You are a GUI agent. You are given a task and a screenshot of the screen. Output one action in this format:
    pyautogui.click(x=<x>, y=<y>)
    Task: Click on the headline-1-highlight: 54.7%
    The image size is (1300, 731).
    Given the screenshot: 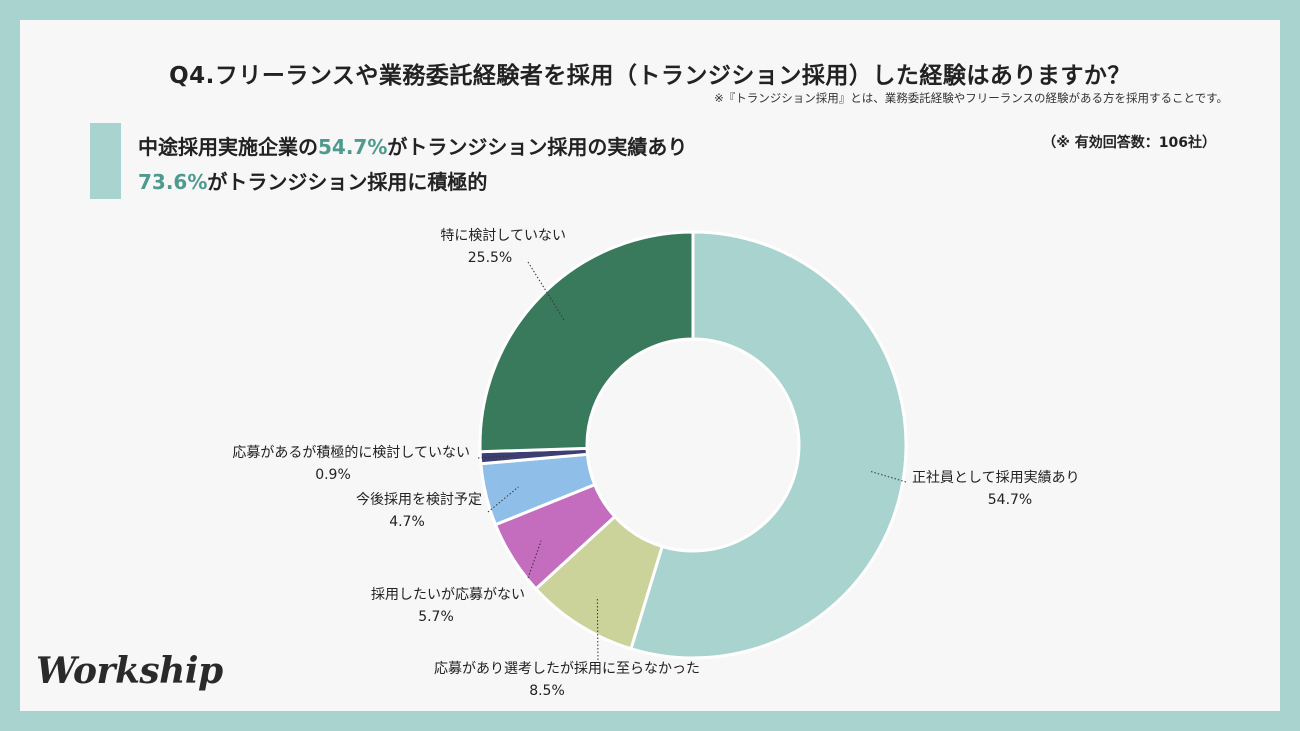 What is the action you would take?
    pyautogui.click(x=353, y=147)
    